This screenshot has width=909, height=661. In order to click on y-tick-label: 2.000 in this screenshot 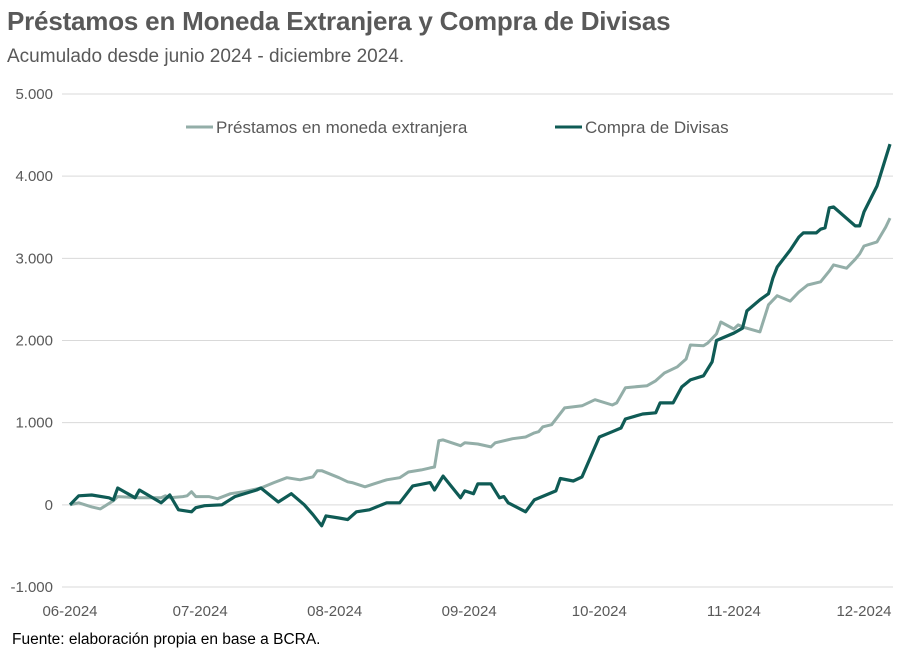, I will do `click(34, 341)`.